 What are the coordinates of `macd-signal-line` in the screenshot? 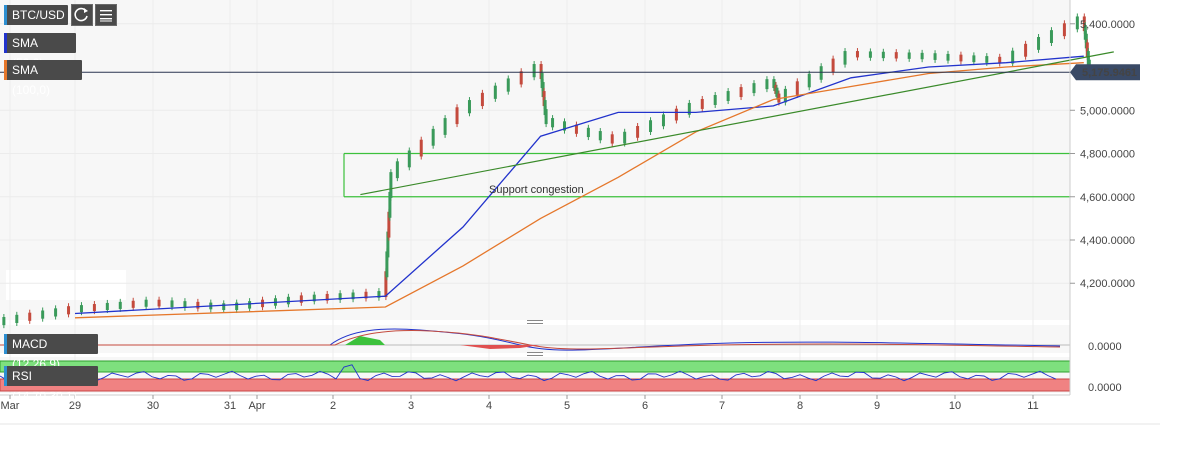 It's located at (530, 340).